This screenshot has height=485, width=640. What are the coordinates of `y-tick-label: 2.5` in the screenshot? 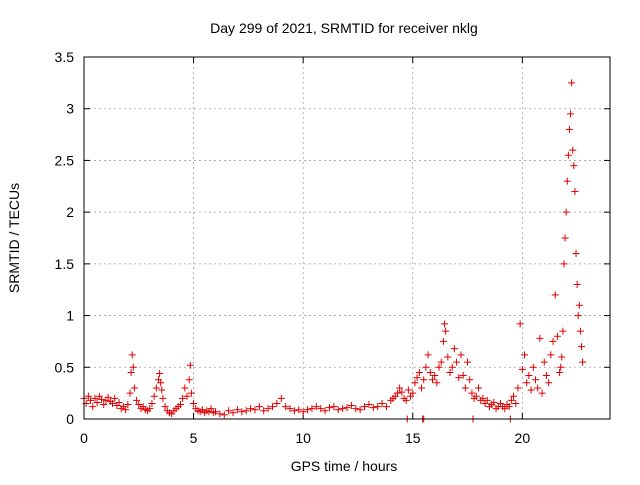 It's located at (65, 160).